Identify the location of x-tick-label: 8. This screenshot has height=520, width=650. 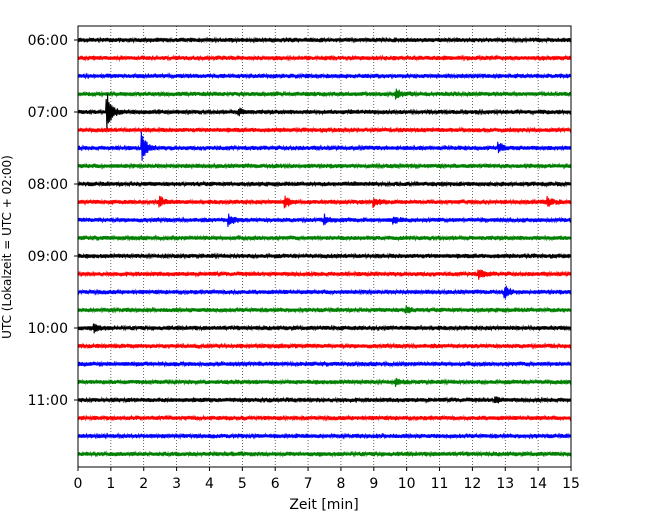
(340, 484).